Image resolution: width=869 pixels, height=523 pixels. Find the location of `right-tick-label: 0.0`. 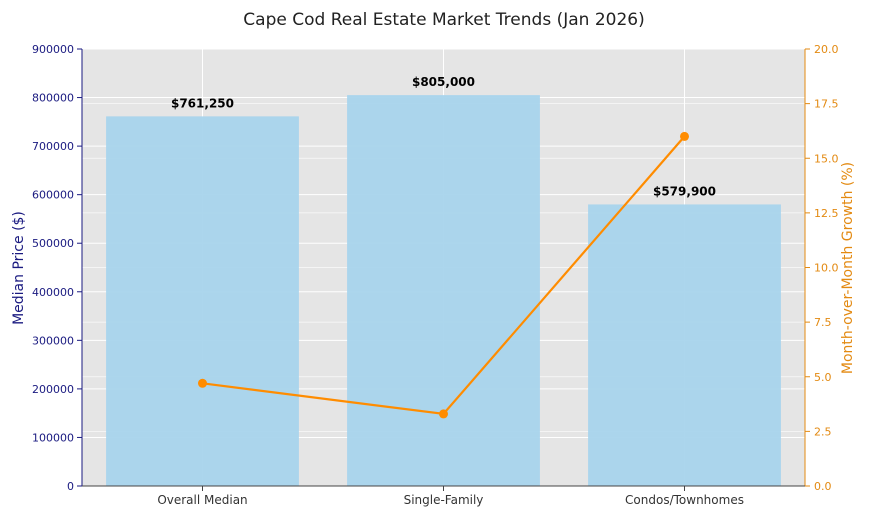

right-tick-label: 0.0 is located at coordinates (823, 486).